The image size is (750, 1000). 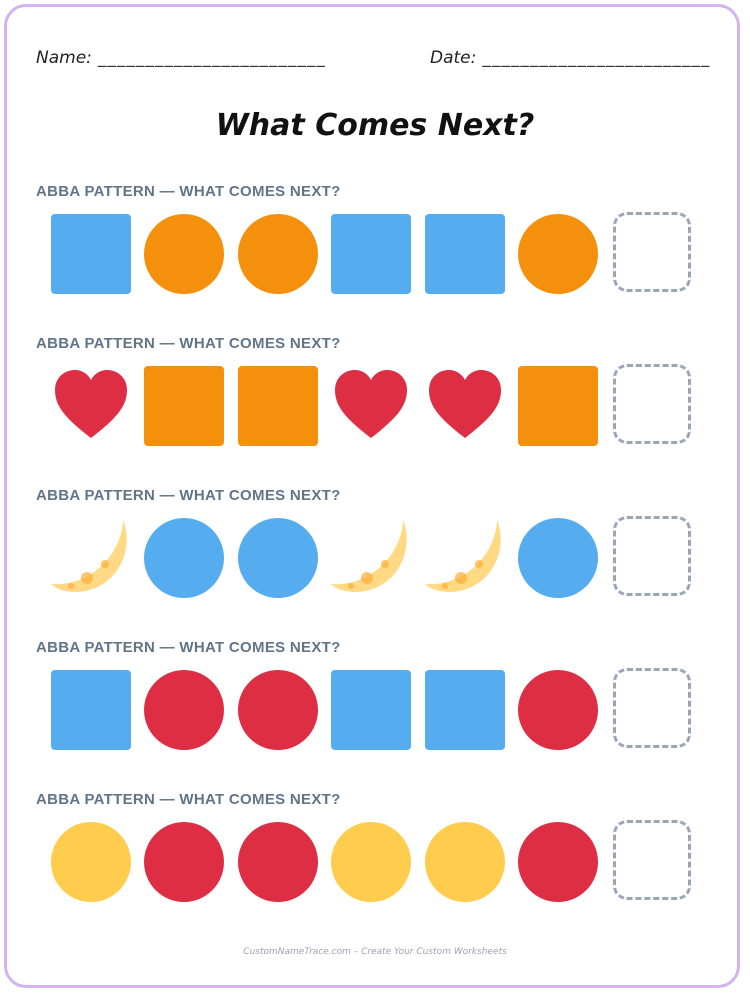 I want to click on row-1-label: ABBA PATTERN — WHAT COMES NEXT?, so click(x=188, y=191).